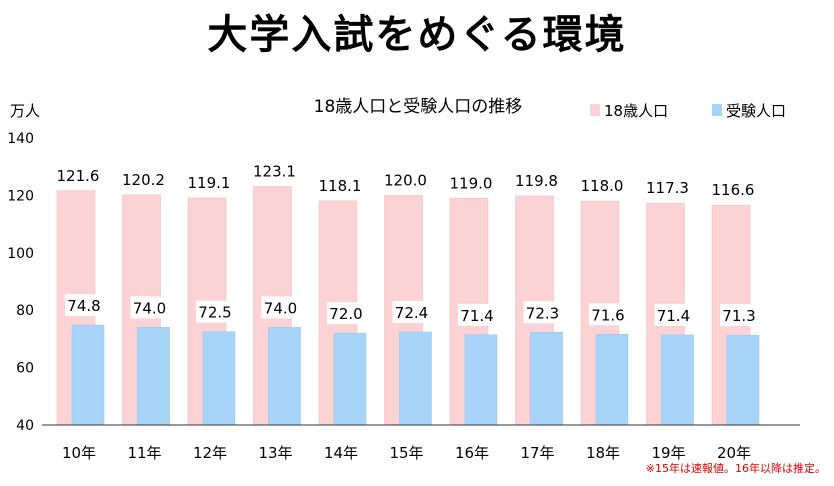  What do you see at coordinates (417, 35) in the screenshot?
I see `page-title: 大学入試をめぐる環境` at bounding box center [417, 35].